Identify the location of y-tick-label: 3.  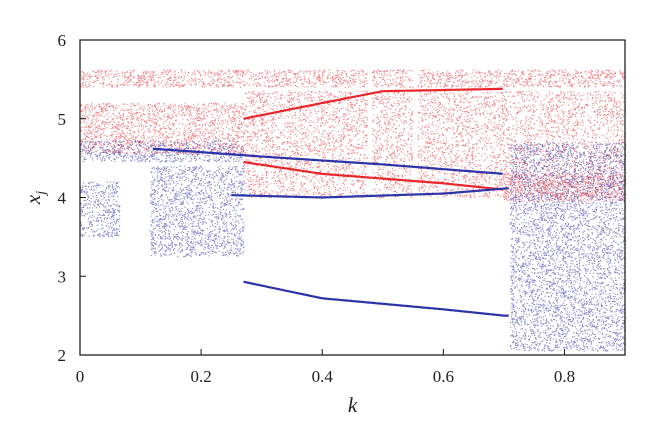
(62, 276).